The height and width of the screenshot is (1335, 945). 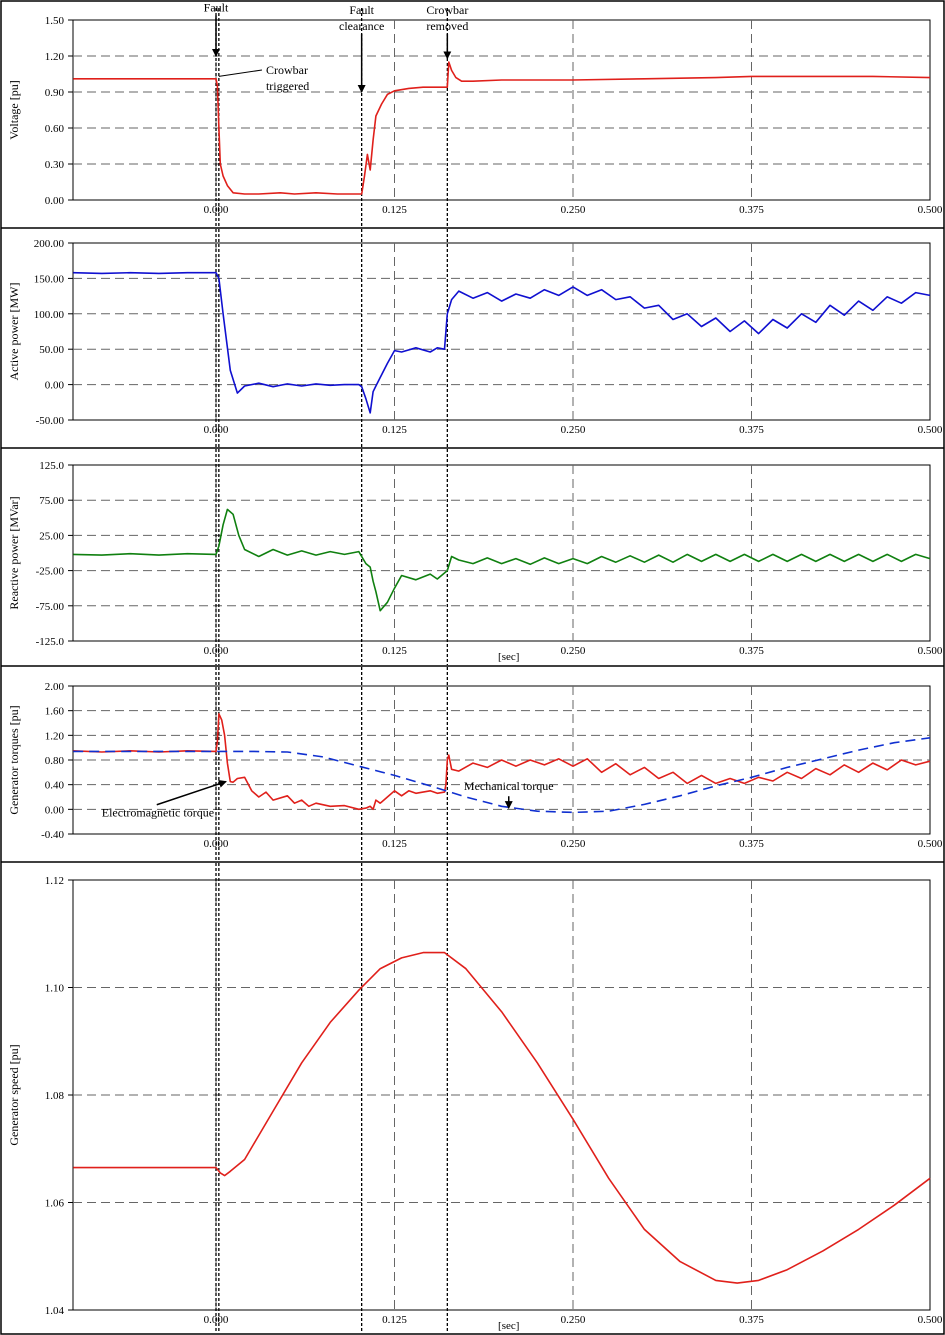 I want to click on series-line-mechanical-torque, so click(x=502, y=775).